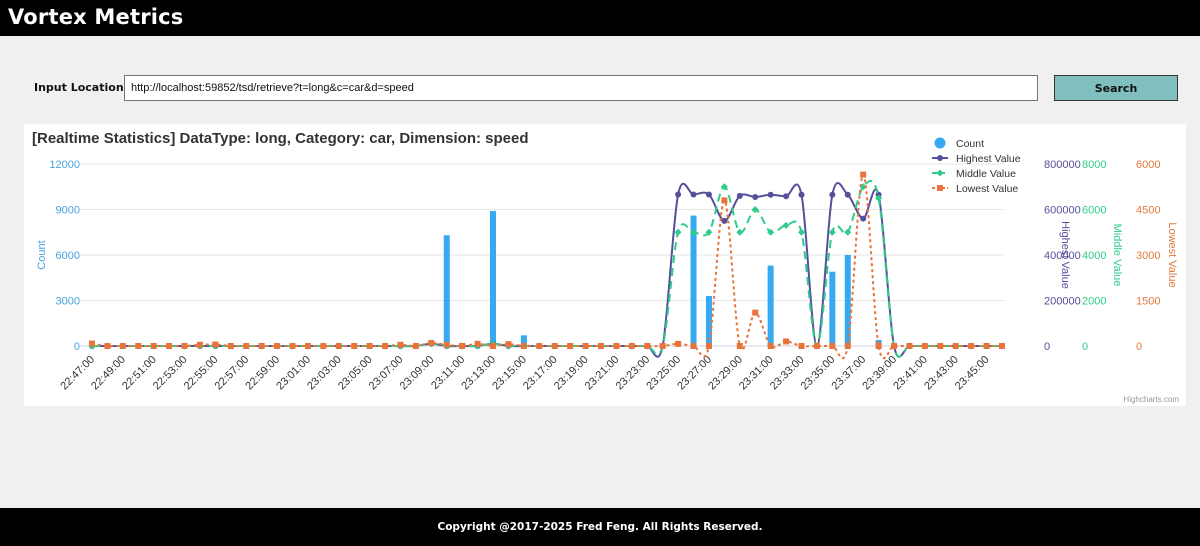  Describe the element at coordinates (1148, 211) in the screenshot. I see `lowest-axis-tick-label: 4500` at that location.